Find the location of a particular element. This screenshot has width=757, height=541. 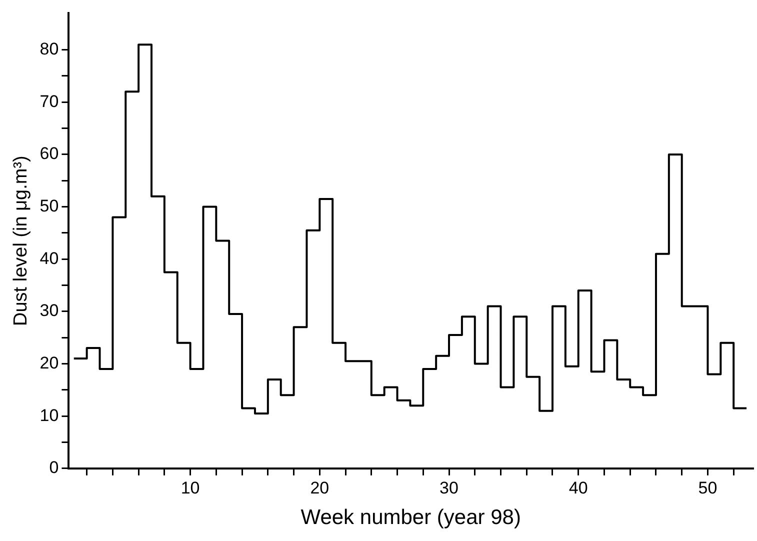

y-tick-label: 10 is located at coordinates (49, 415).